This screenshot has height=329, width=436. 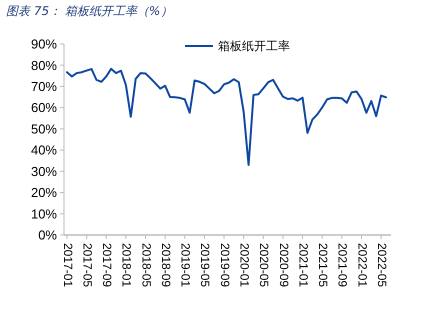 I want to click on y-tick-label: 10%, so click(x=44, y=214).